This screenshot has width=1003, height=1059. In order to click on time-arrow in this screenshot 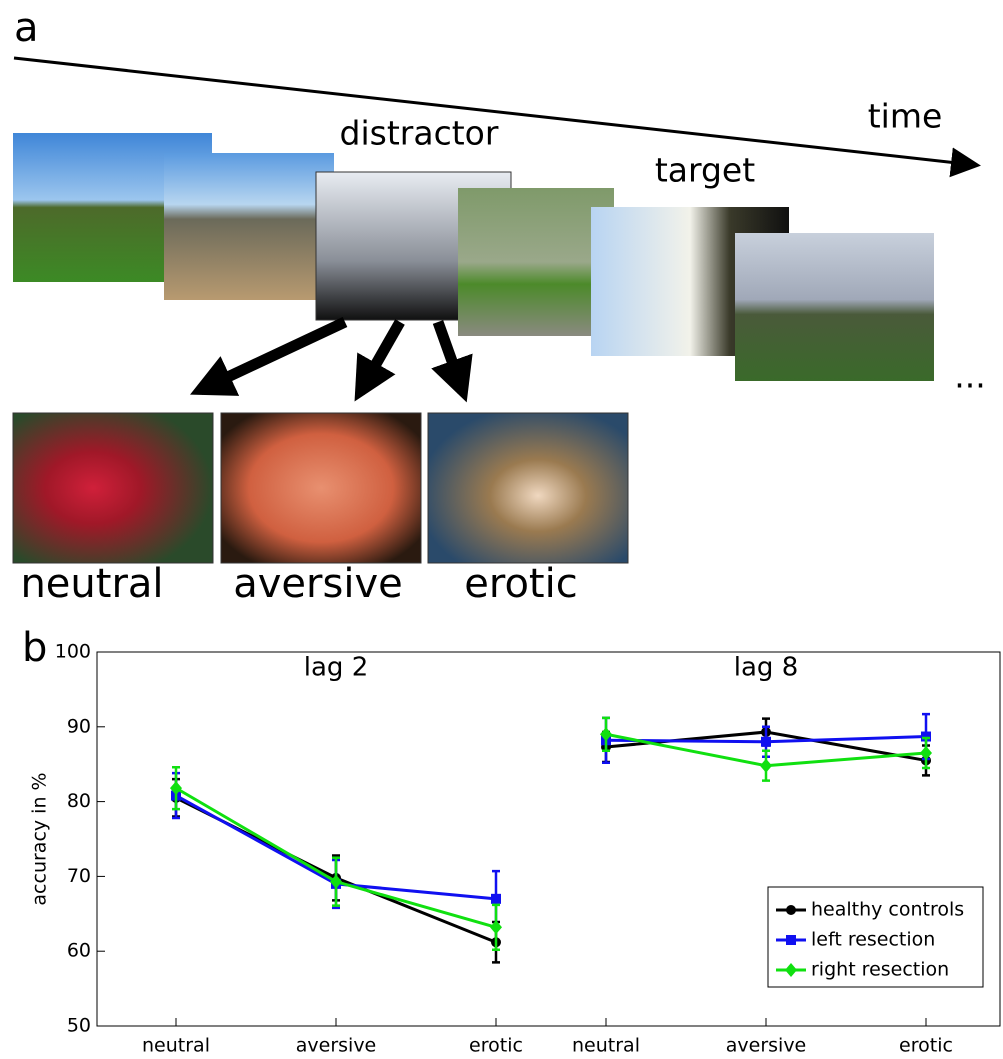, I will do `click(497, 117)`.